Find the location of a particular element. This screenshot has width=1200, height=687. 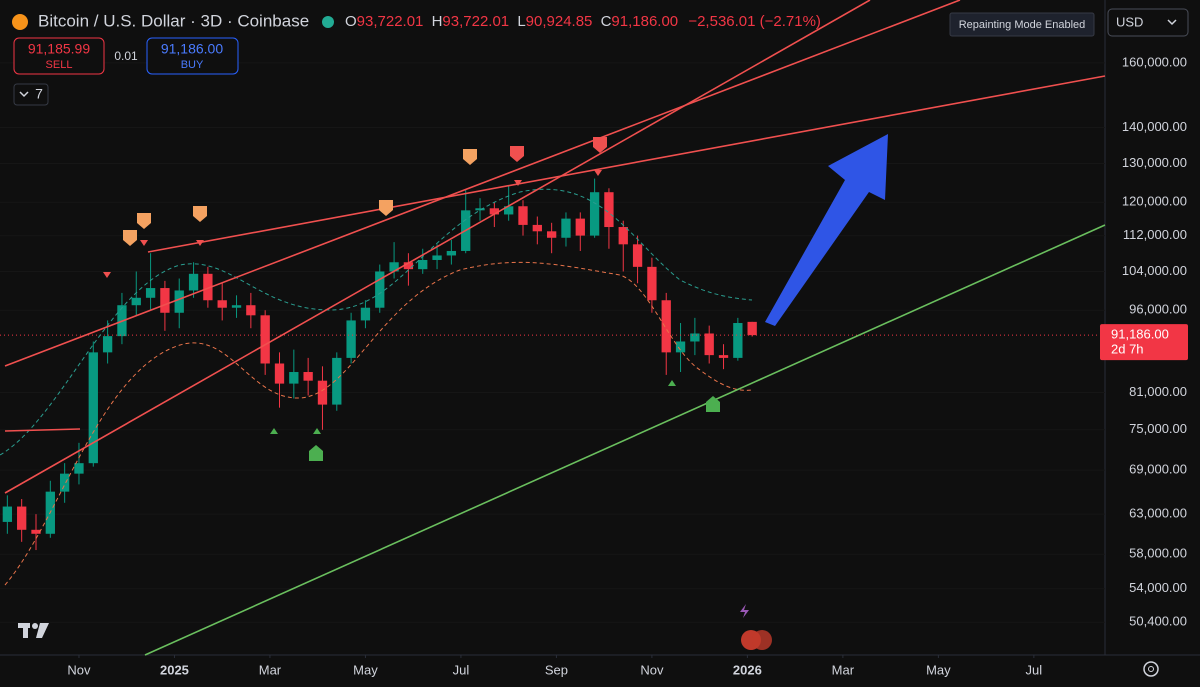

y-tick-label: 50,400.00 is located at coordinates (1158, 621).